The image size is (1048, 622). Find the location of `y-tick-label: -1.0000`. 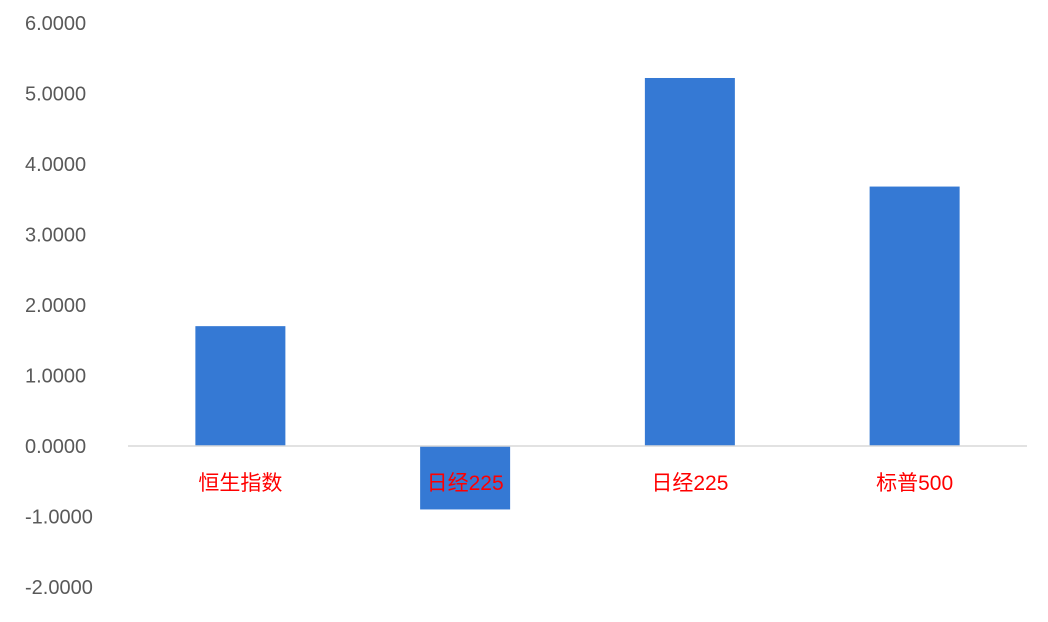

y-tick-label: -1.0000 is located at coordinates (59, 518).